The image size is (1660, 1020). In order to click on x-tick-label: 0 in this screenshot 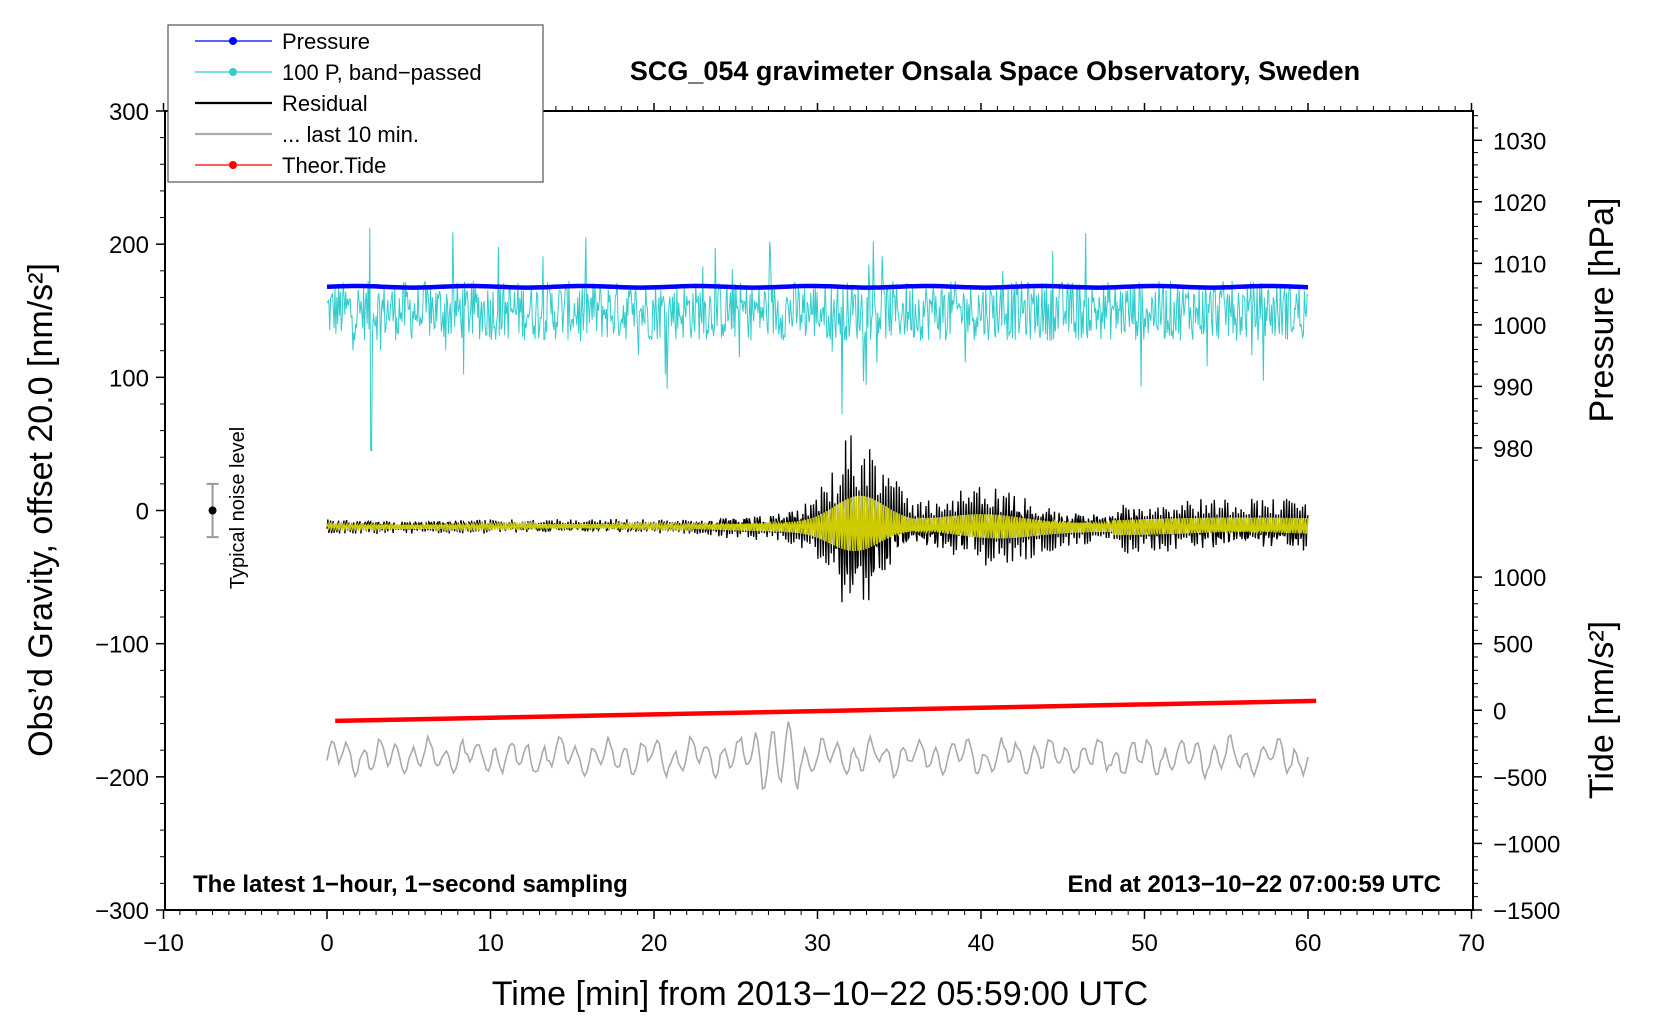, I will do `click(326, 943)`.